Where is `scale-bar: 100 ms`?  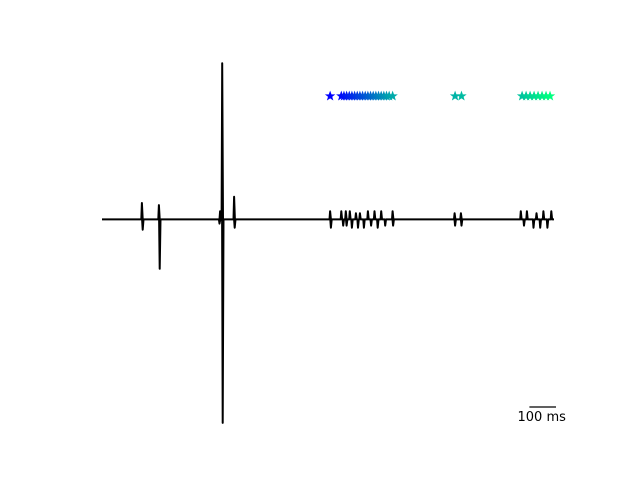
scale-bar: 100 ms is located at coordinates (542, 415).